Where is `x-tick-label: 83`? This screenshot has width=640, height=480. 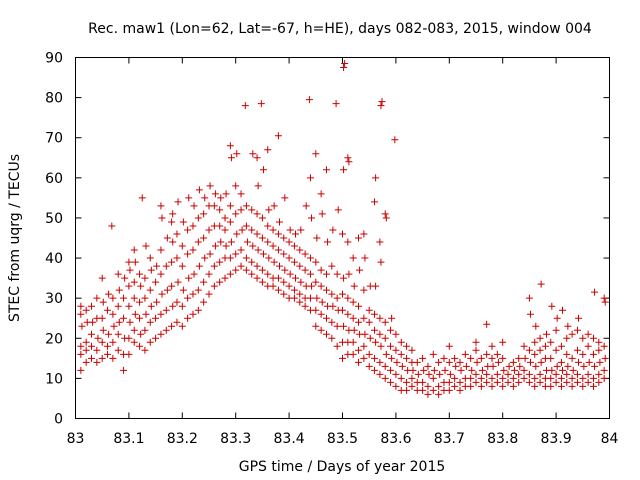 x-tick-label: 83 is located at coordinates (76, 439).